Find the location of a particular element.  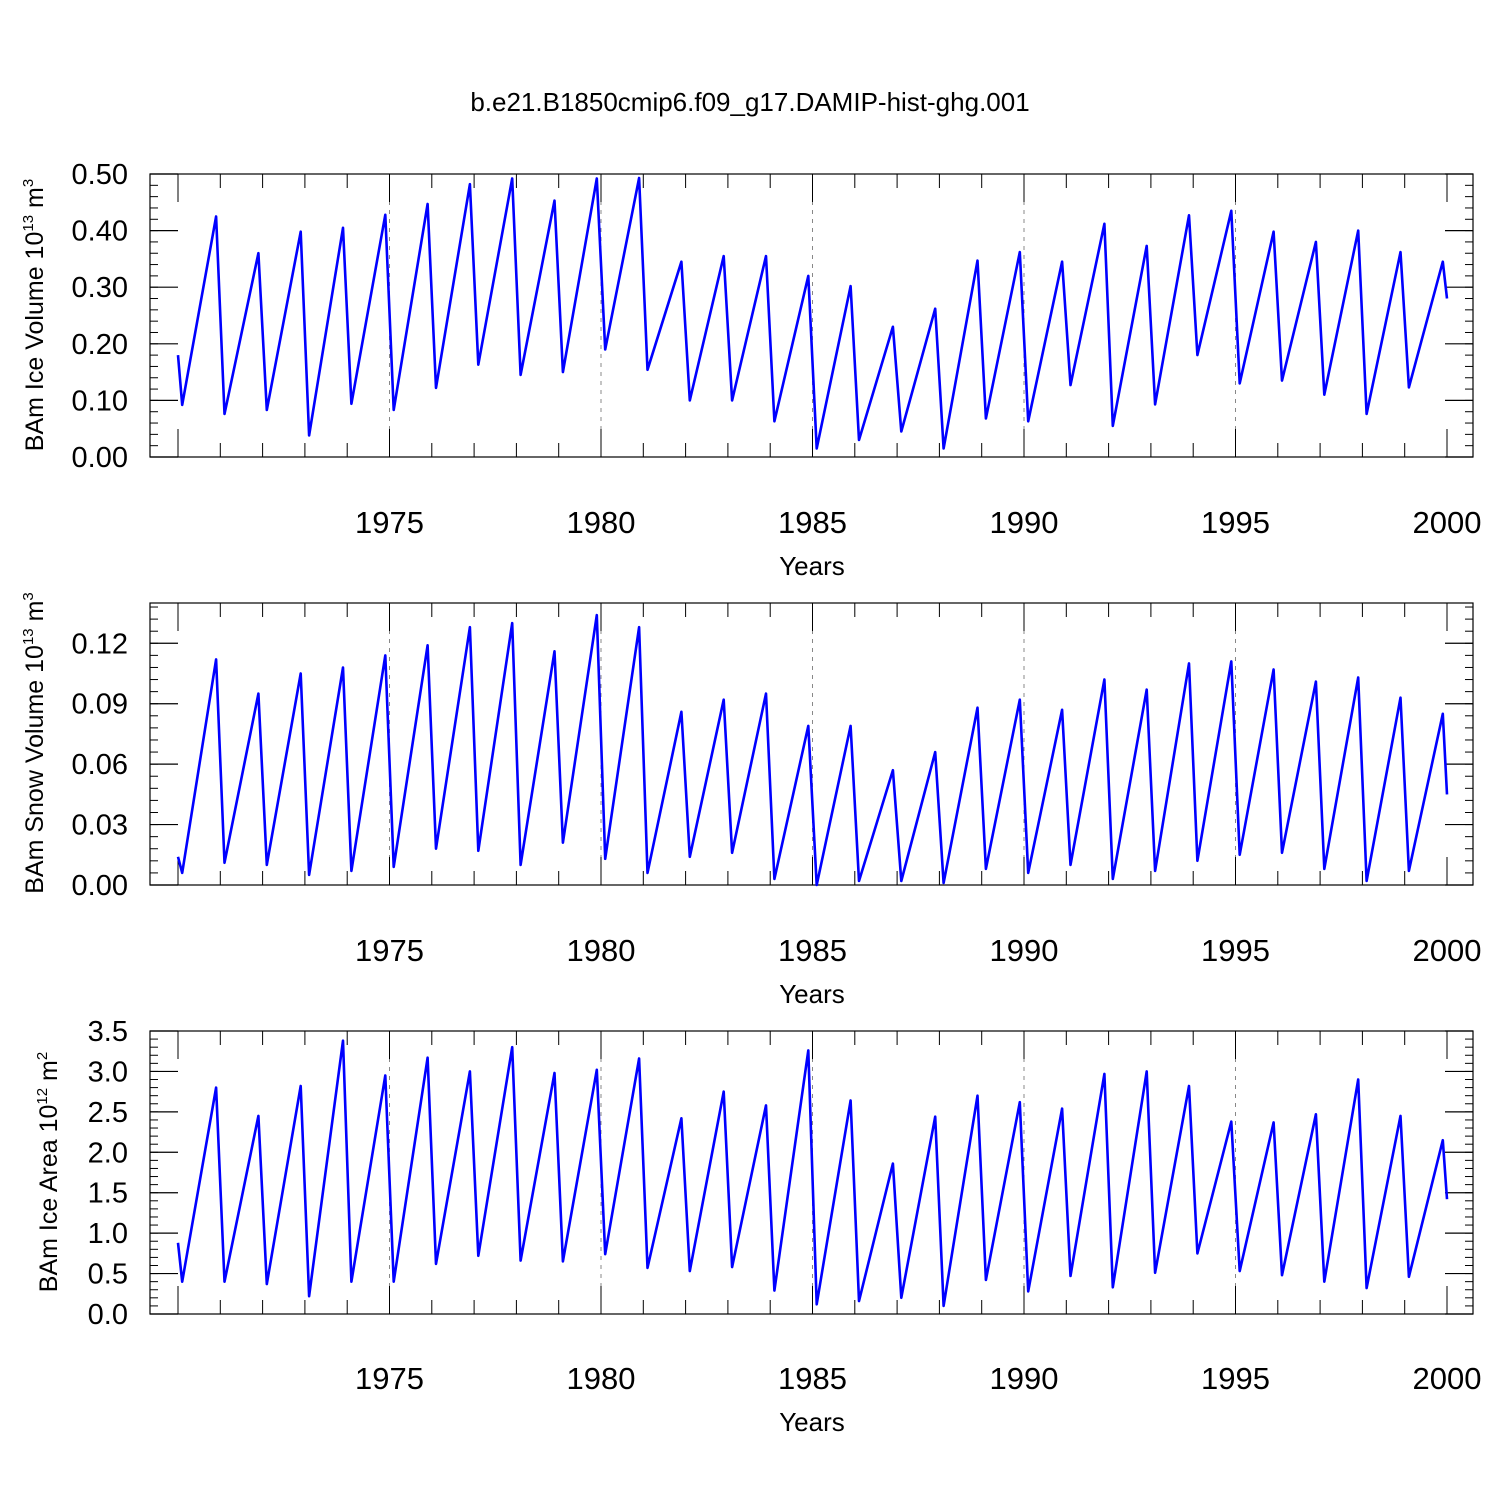

y-tick-label: 0.50 is located at coordinates (100, 175).